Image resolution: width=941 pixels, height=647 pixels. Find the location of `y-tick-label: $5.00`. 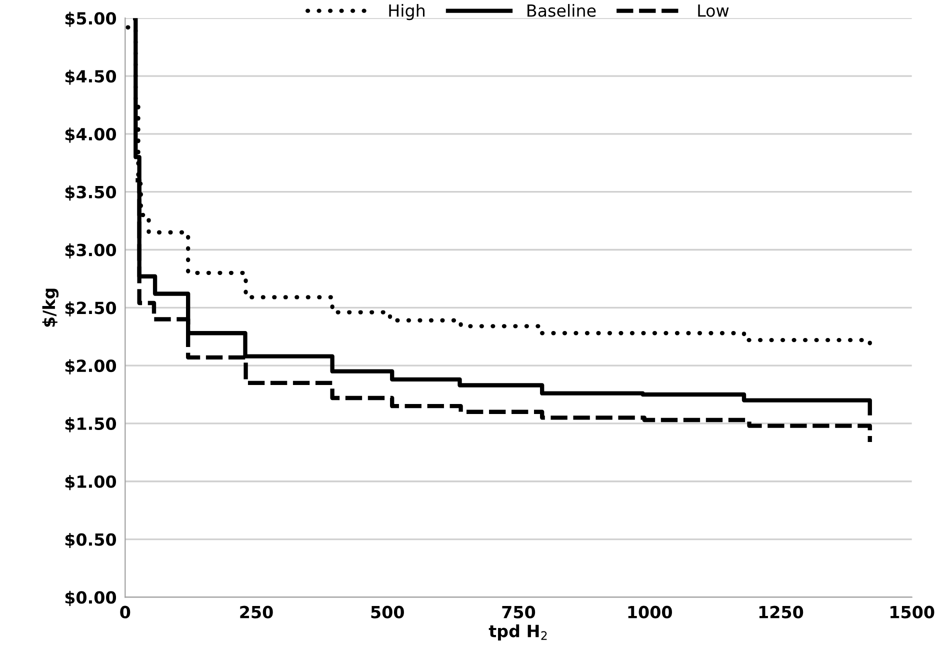

y-tick-label: $5.00 is located at coordinates (90, 19).